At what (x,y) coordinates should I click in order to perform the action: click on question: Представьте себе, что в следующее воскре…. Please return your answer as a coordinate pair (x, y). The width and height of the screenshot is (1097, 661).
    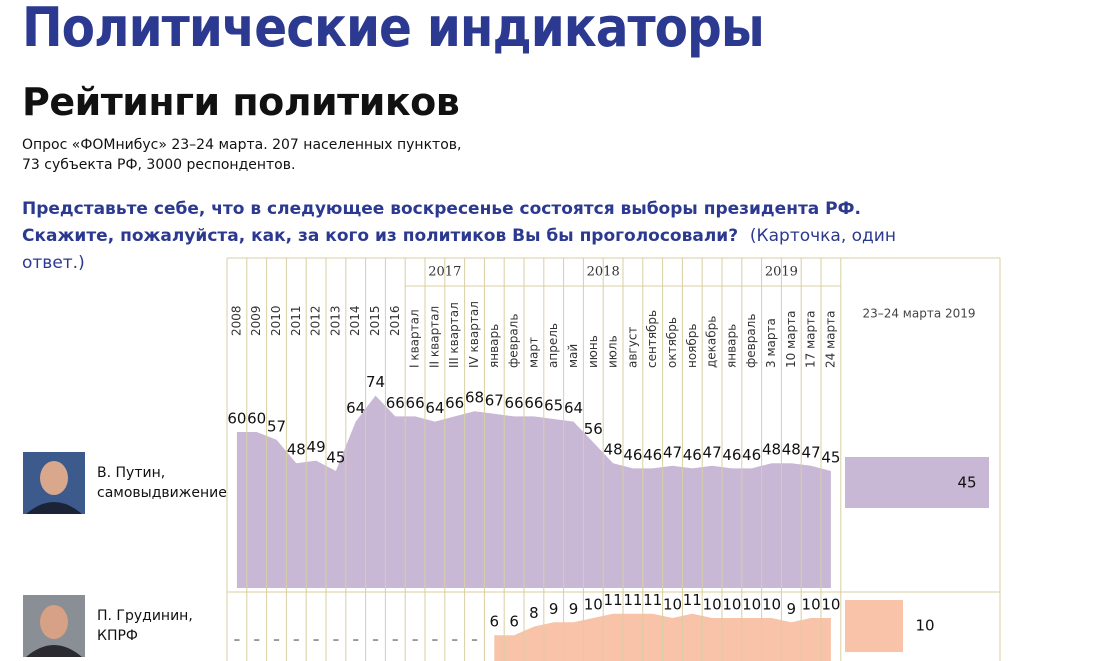
    Looking at the image, I should click on (472, 236).